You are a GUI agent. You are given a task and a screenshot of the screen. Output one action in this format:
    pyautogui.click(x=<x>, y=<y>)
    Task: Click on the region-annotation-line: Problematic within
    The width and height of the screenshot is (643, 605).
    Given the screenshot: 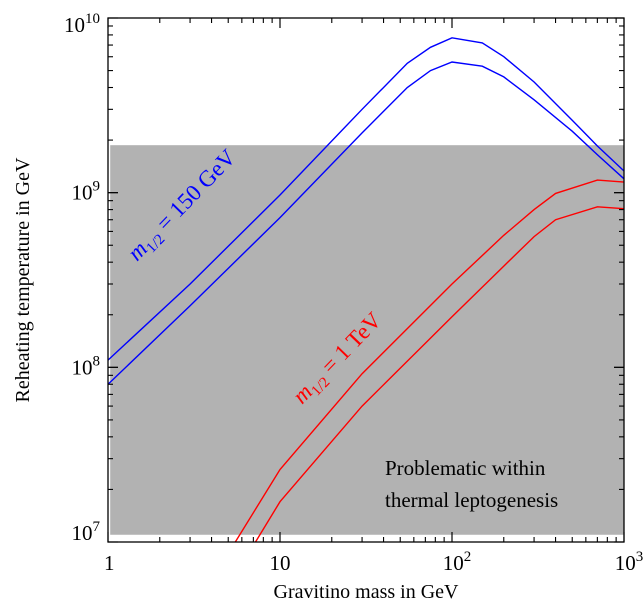 What is the action you would take?
    pyautogui.click(x=465, y=468)
    